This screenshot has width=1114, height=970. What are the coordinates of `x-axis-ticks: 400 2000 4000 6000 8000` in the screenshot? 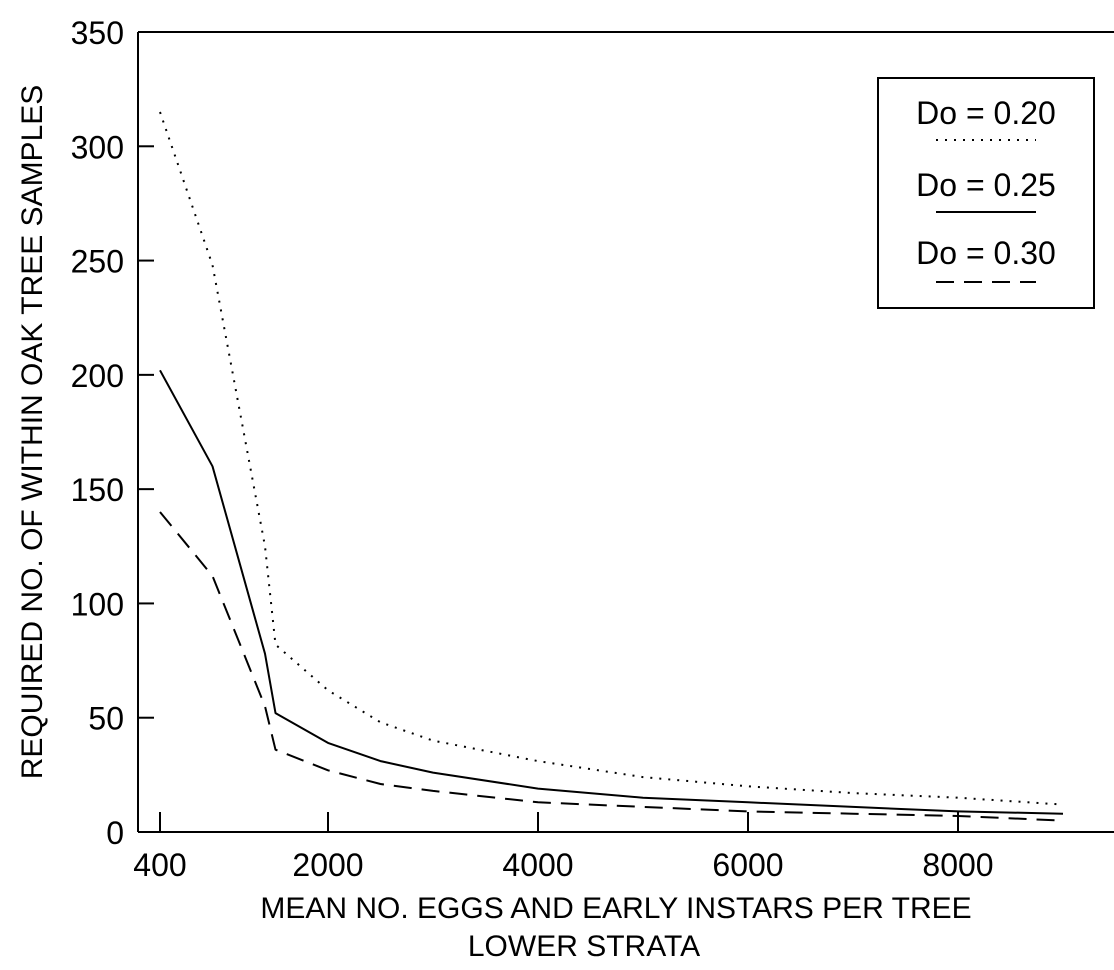 It's located at (563, 847).